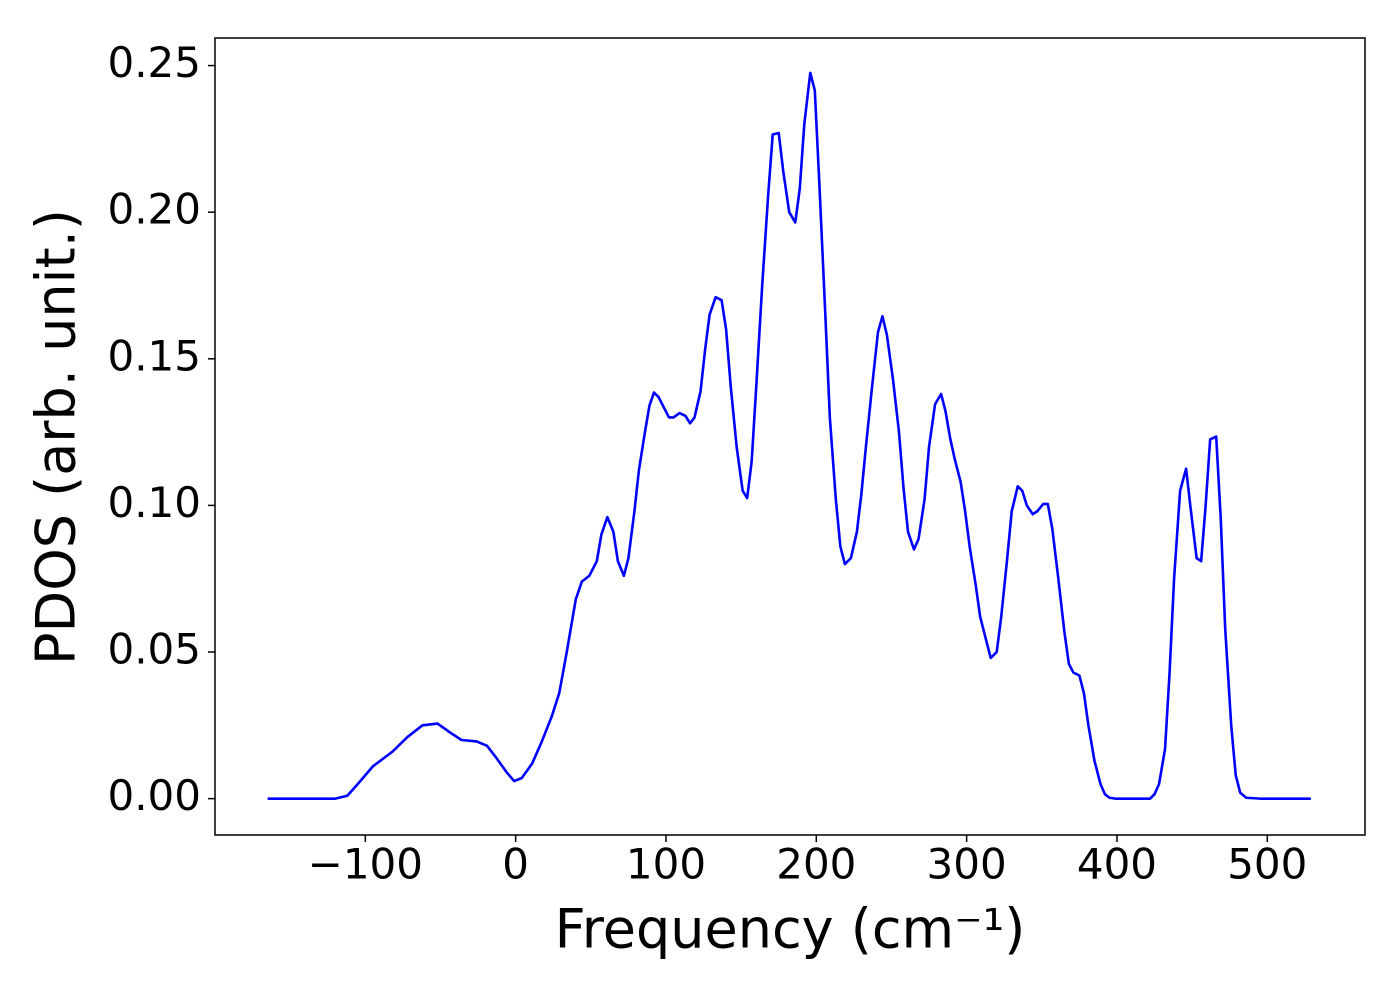 The width and height of the screenshot is (1400, 1000). I want to click on y-tick-label: 0.15, so click(154, 355).